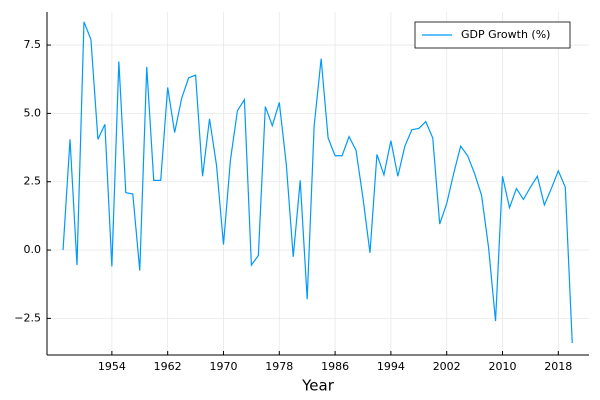 The height and width of the screenshot is (400, 600). What do you see at coordinates (318, 386) in the screenshot?
I see `x-axis-label: Year` at bounding box center [318, 386].